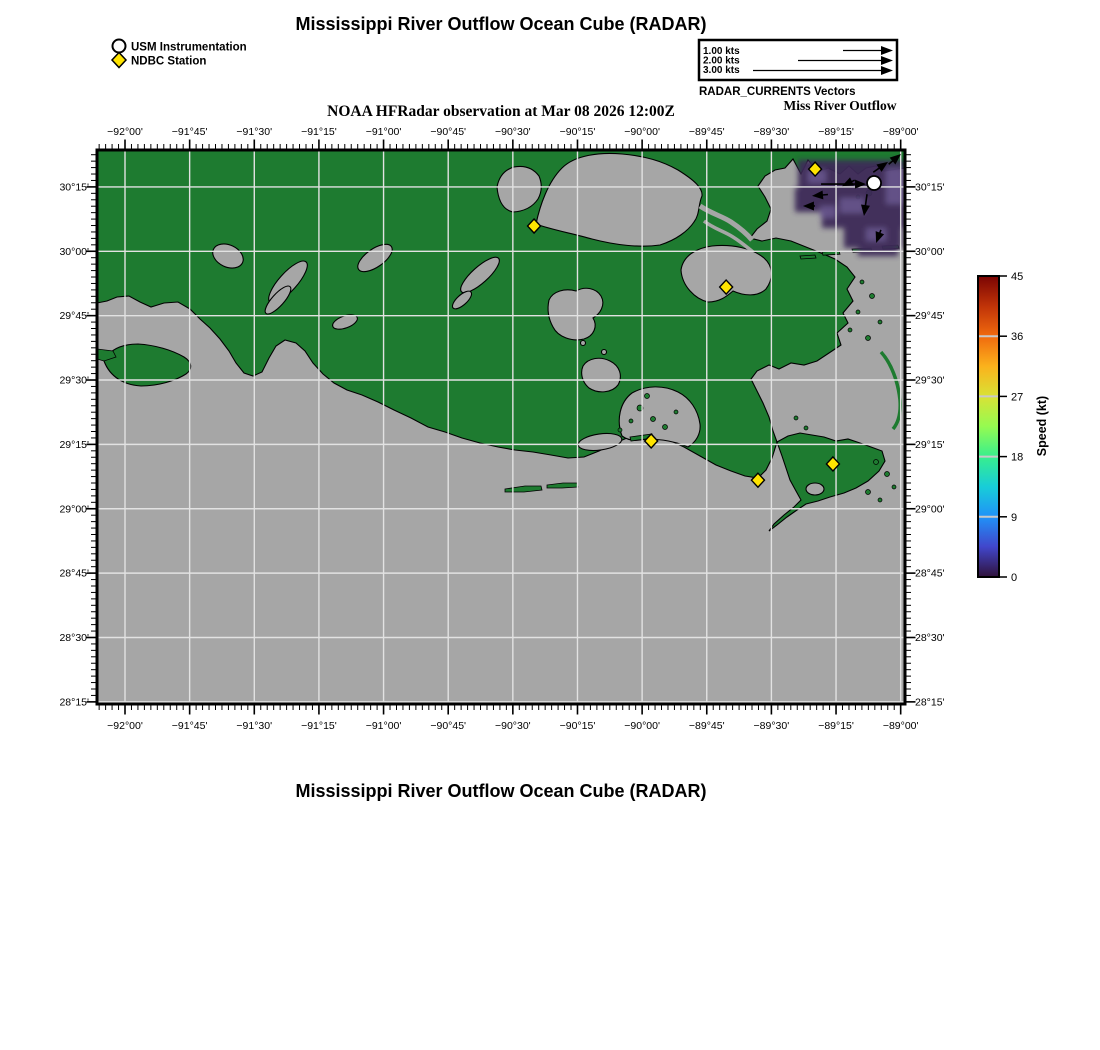 This screenshot has width=1100, height=1050. I want to click on vector-scale-row-label: 2.00 kts, so click(721, 61).